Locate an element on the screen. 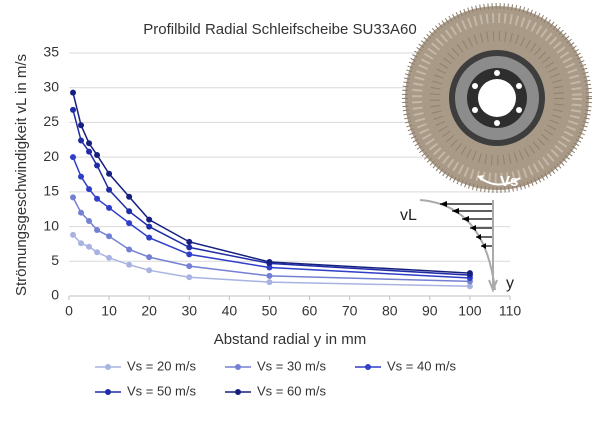 Image resolution: width=600 pixels, height=421 pixels. legend-label: Vs = 20 m/s is located at coordinates (161, 365).